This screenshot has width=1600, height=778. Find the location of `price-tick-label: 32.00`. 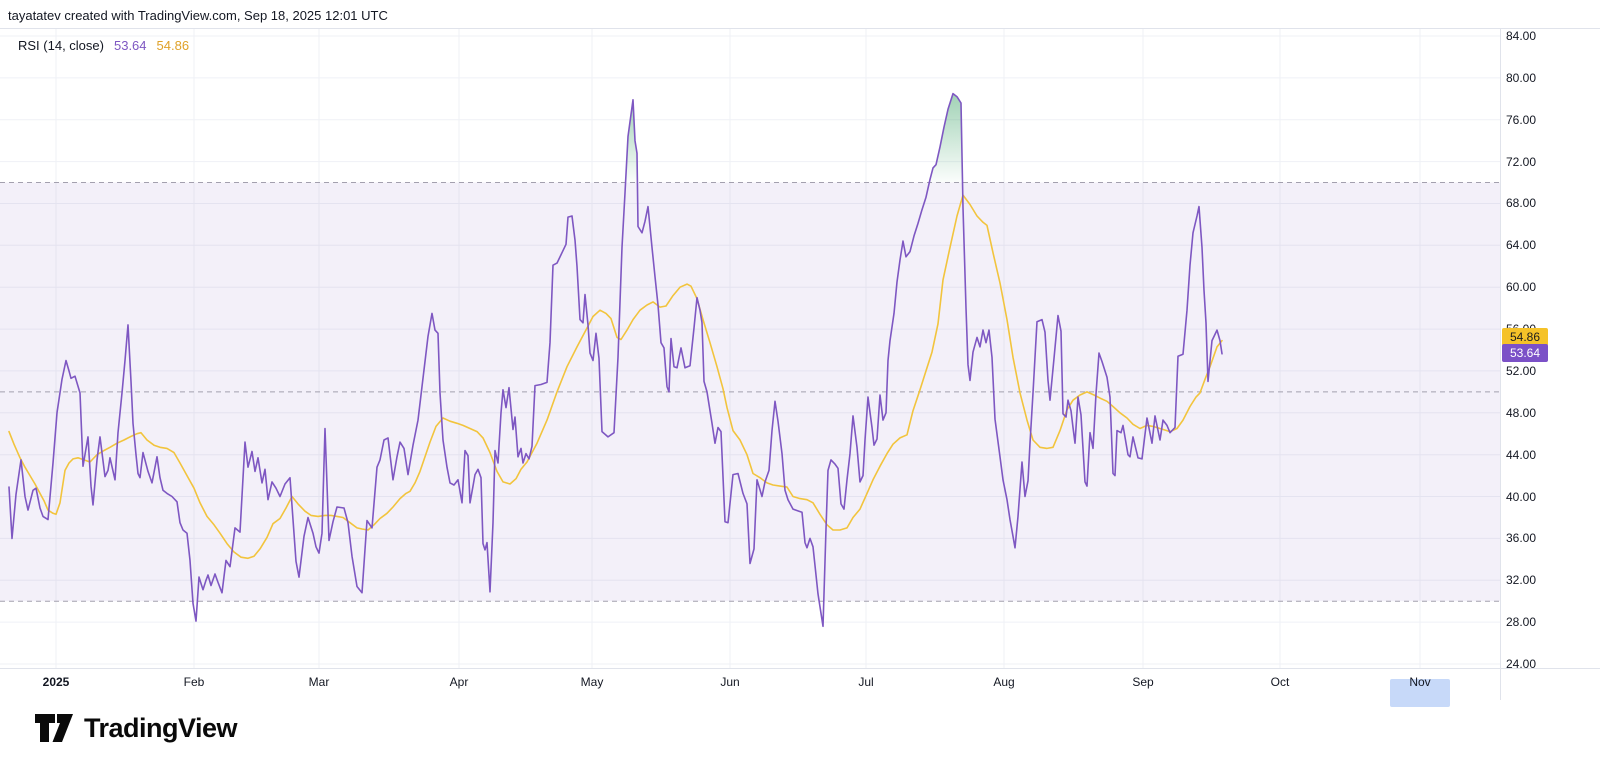

price-tick-label: 32.00 is located at coordinates (1521, 580).